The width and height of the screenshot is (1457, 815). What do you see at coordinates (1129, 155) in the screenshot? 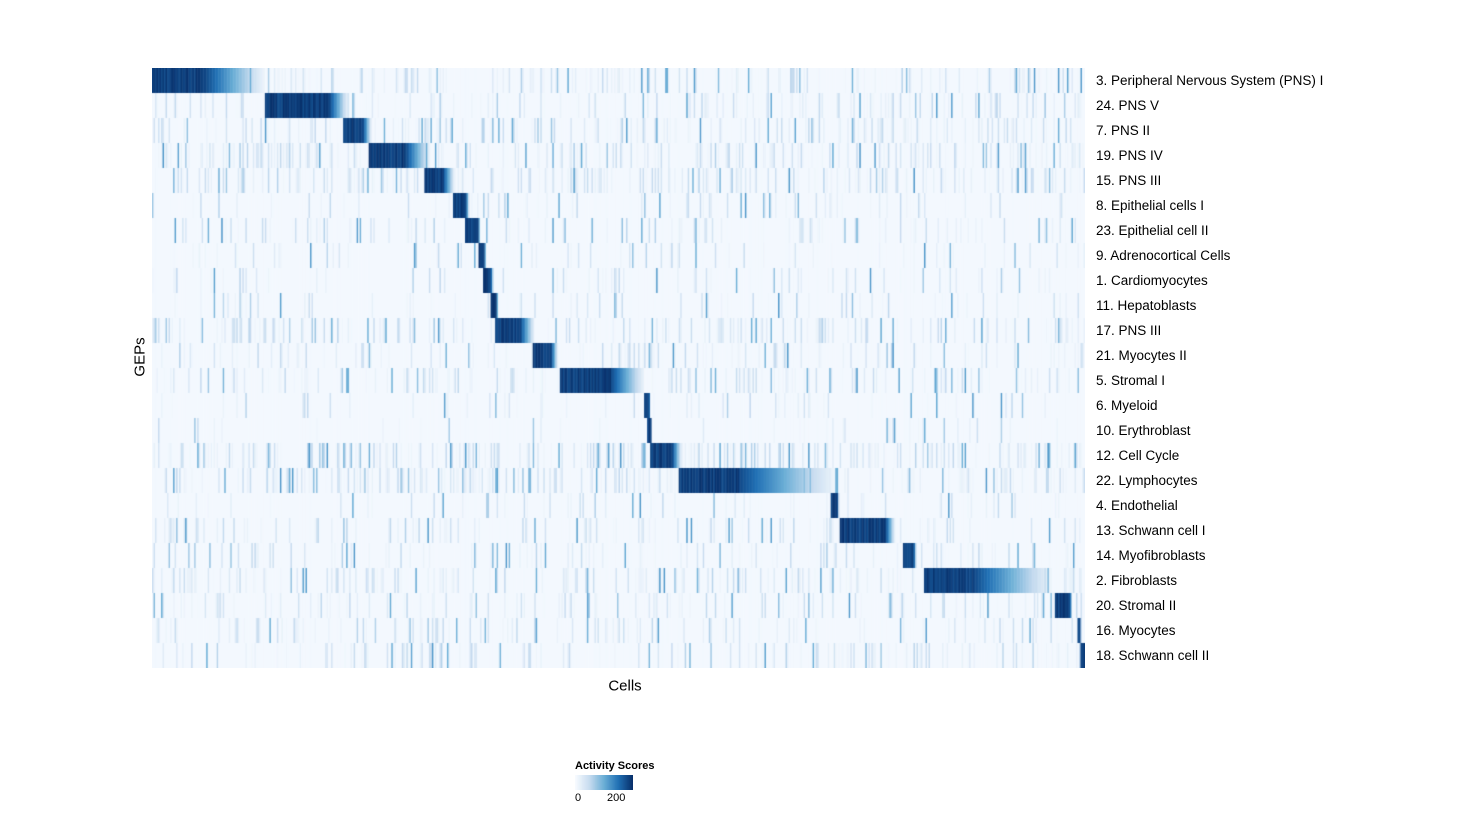
I see `row-label: 19. PNS IV` at bounding box center [1129, 155].